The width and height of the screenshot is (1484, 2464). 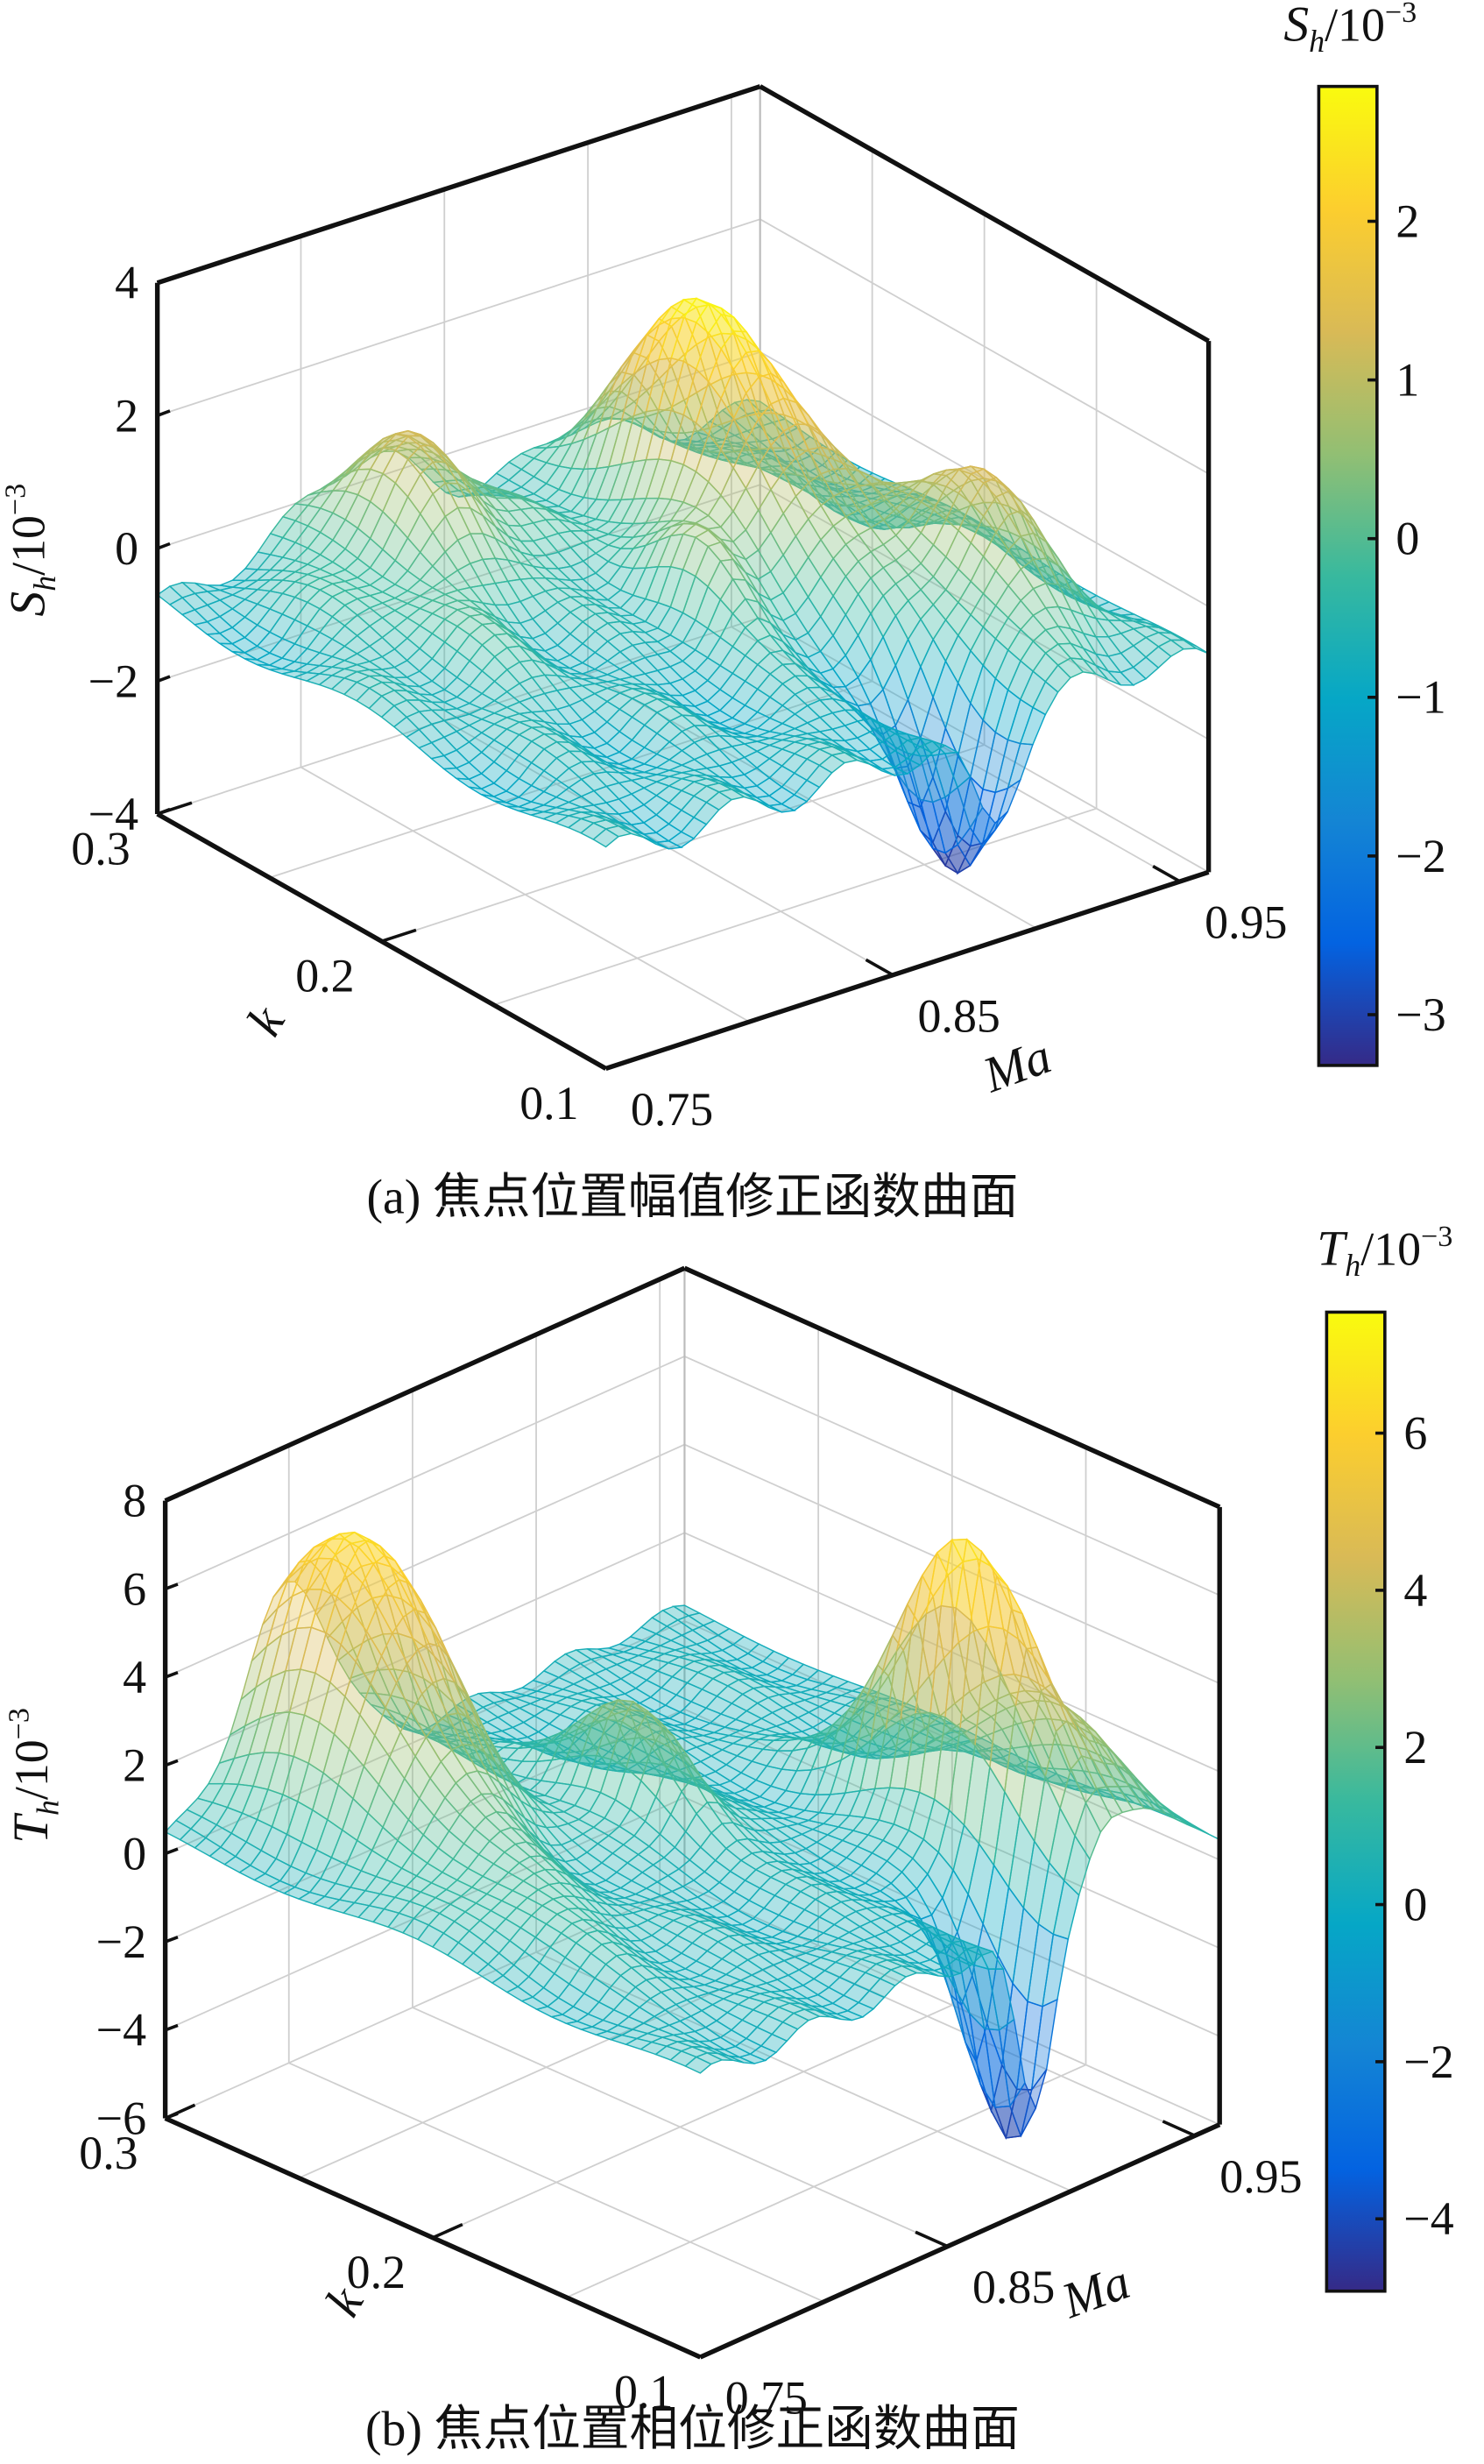 What do you see at coordinates (1415, 1590) in the screenshot?
I see `colorbar-tick-label: 4` at bounding box center [1415, 1590].